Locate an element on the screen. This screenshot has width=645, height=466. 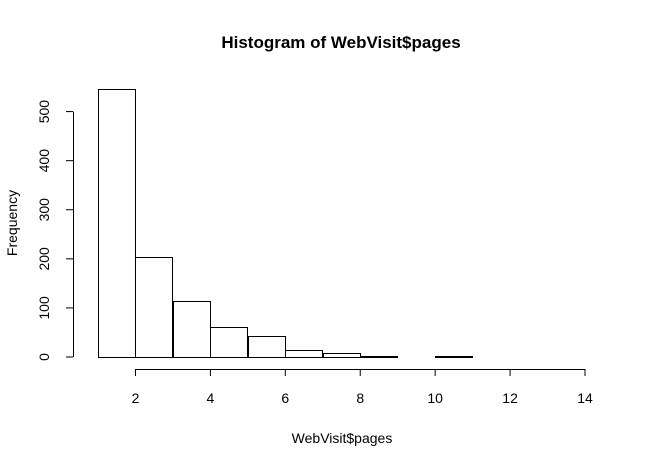
chart-title: Histogram of WebVisit$pages is located at coordinates (340, 42).